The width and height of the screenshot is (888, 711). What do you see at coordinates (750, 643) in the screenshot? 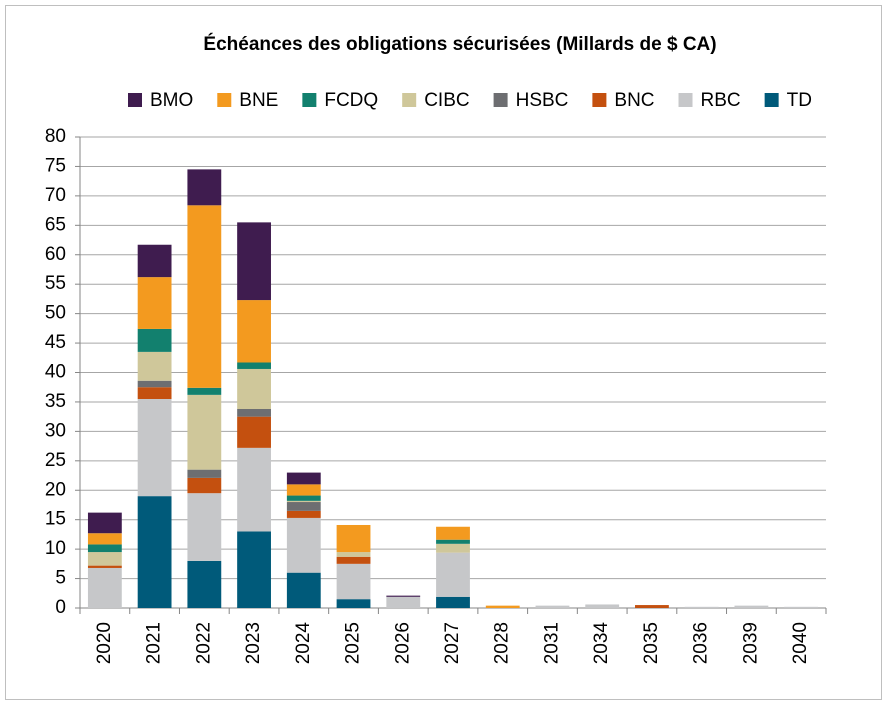
I see `x-tick-label: 2039` at bounding box center [750, 643].